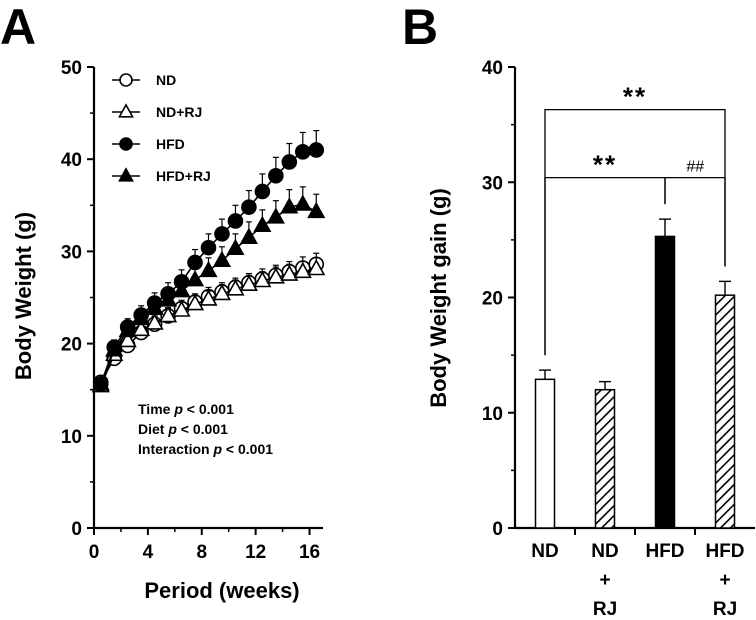 The width and height of the screenshot is (756, 620). Describe the element at coordinates (170, 144) in the screenshot. I see `legend-label-hfd: HFD` at that location.